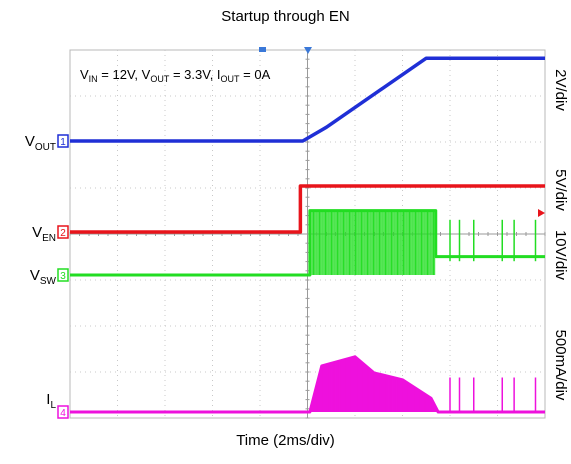  What do you see at coordinates (560, 255) in the screenshot?
I see `scale-label-ch3: 10V/div` at bounding box center [560, 255].